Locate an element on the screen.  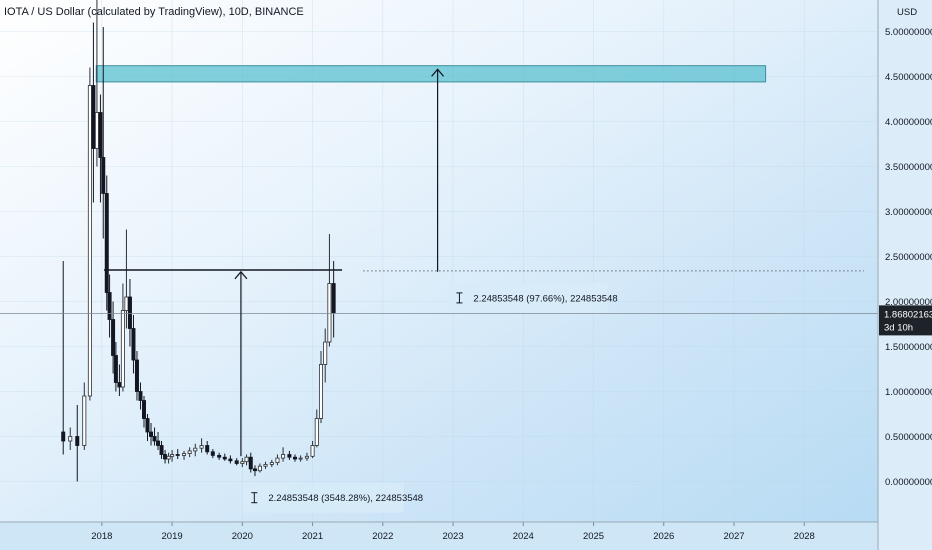
measurement-label: 2.24853548 (97.66%), 224853548 is located at coordinates (545, 298).